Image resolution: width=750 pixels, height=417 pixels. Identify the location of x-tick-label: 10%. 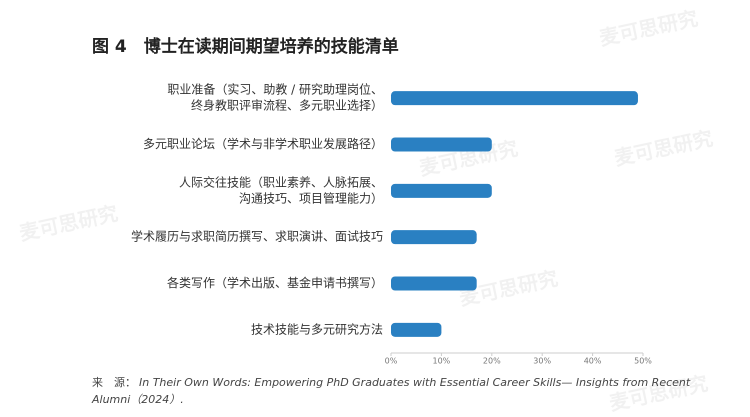
(442, 361).